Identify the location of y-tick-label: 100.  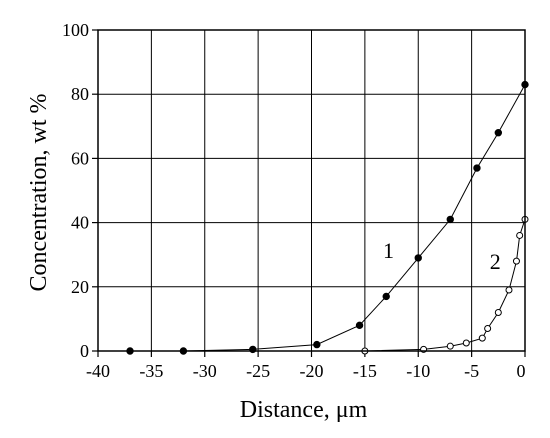
(75, 30).